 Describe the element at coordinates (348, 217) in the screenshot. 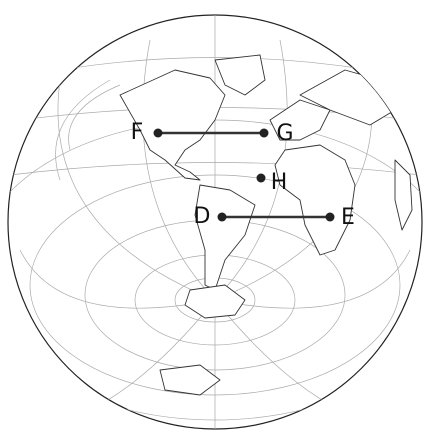

I see `point-label: E` at that location.